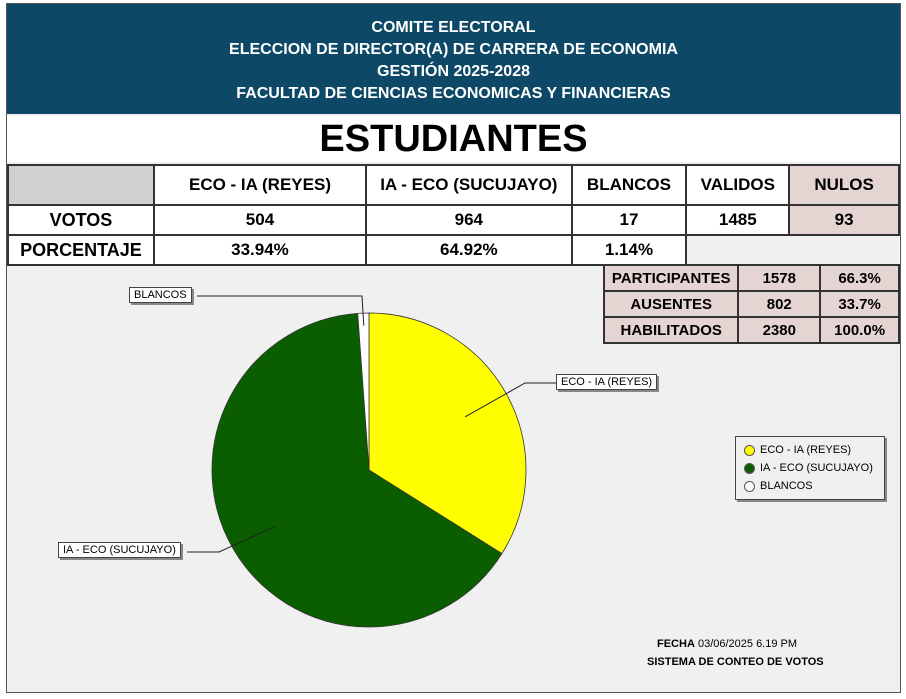 The height and width of the screenshot is (699, 906). I want to click on callout-eco-ia: ECO - IA (REYES), so click(607, 382).